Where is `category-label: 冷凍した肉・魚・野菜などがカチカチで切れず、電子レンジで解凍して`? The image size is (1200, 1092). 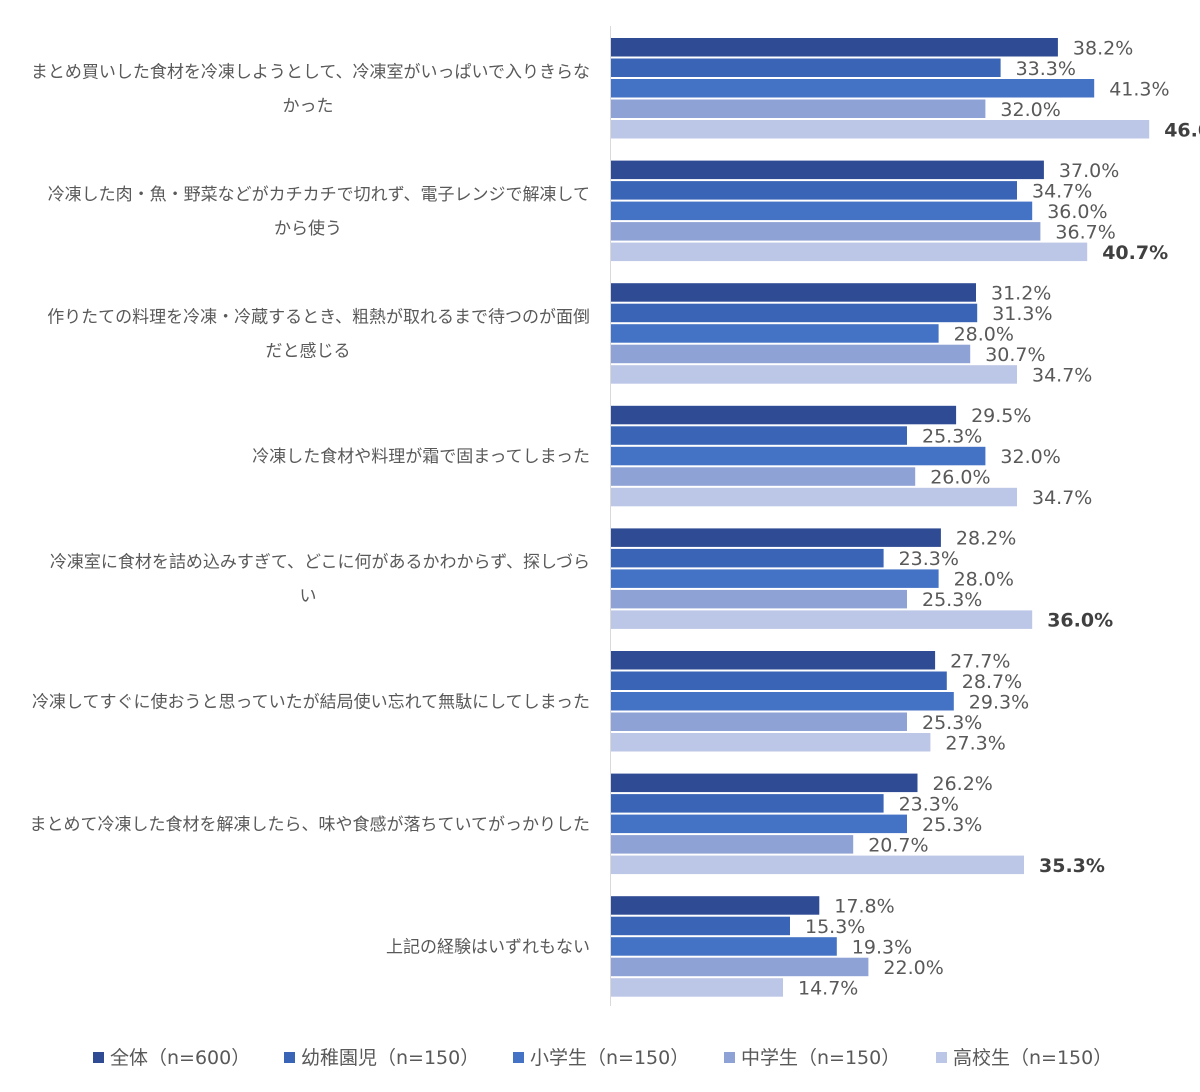
category-label: 冷凍した肉・魚・野菜などがカチカチで切れず、電子レンジで解凍して is located at coordinates (319, 195).